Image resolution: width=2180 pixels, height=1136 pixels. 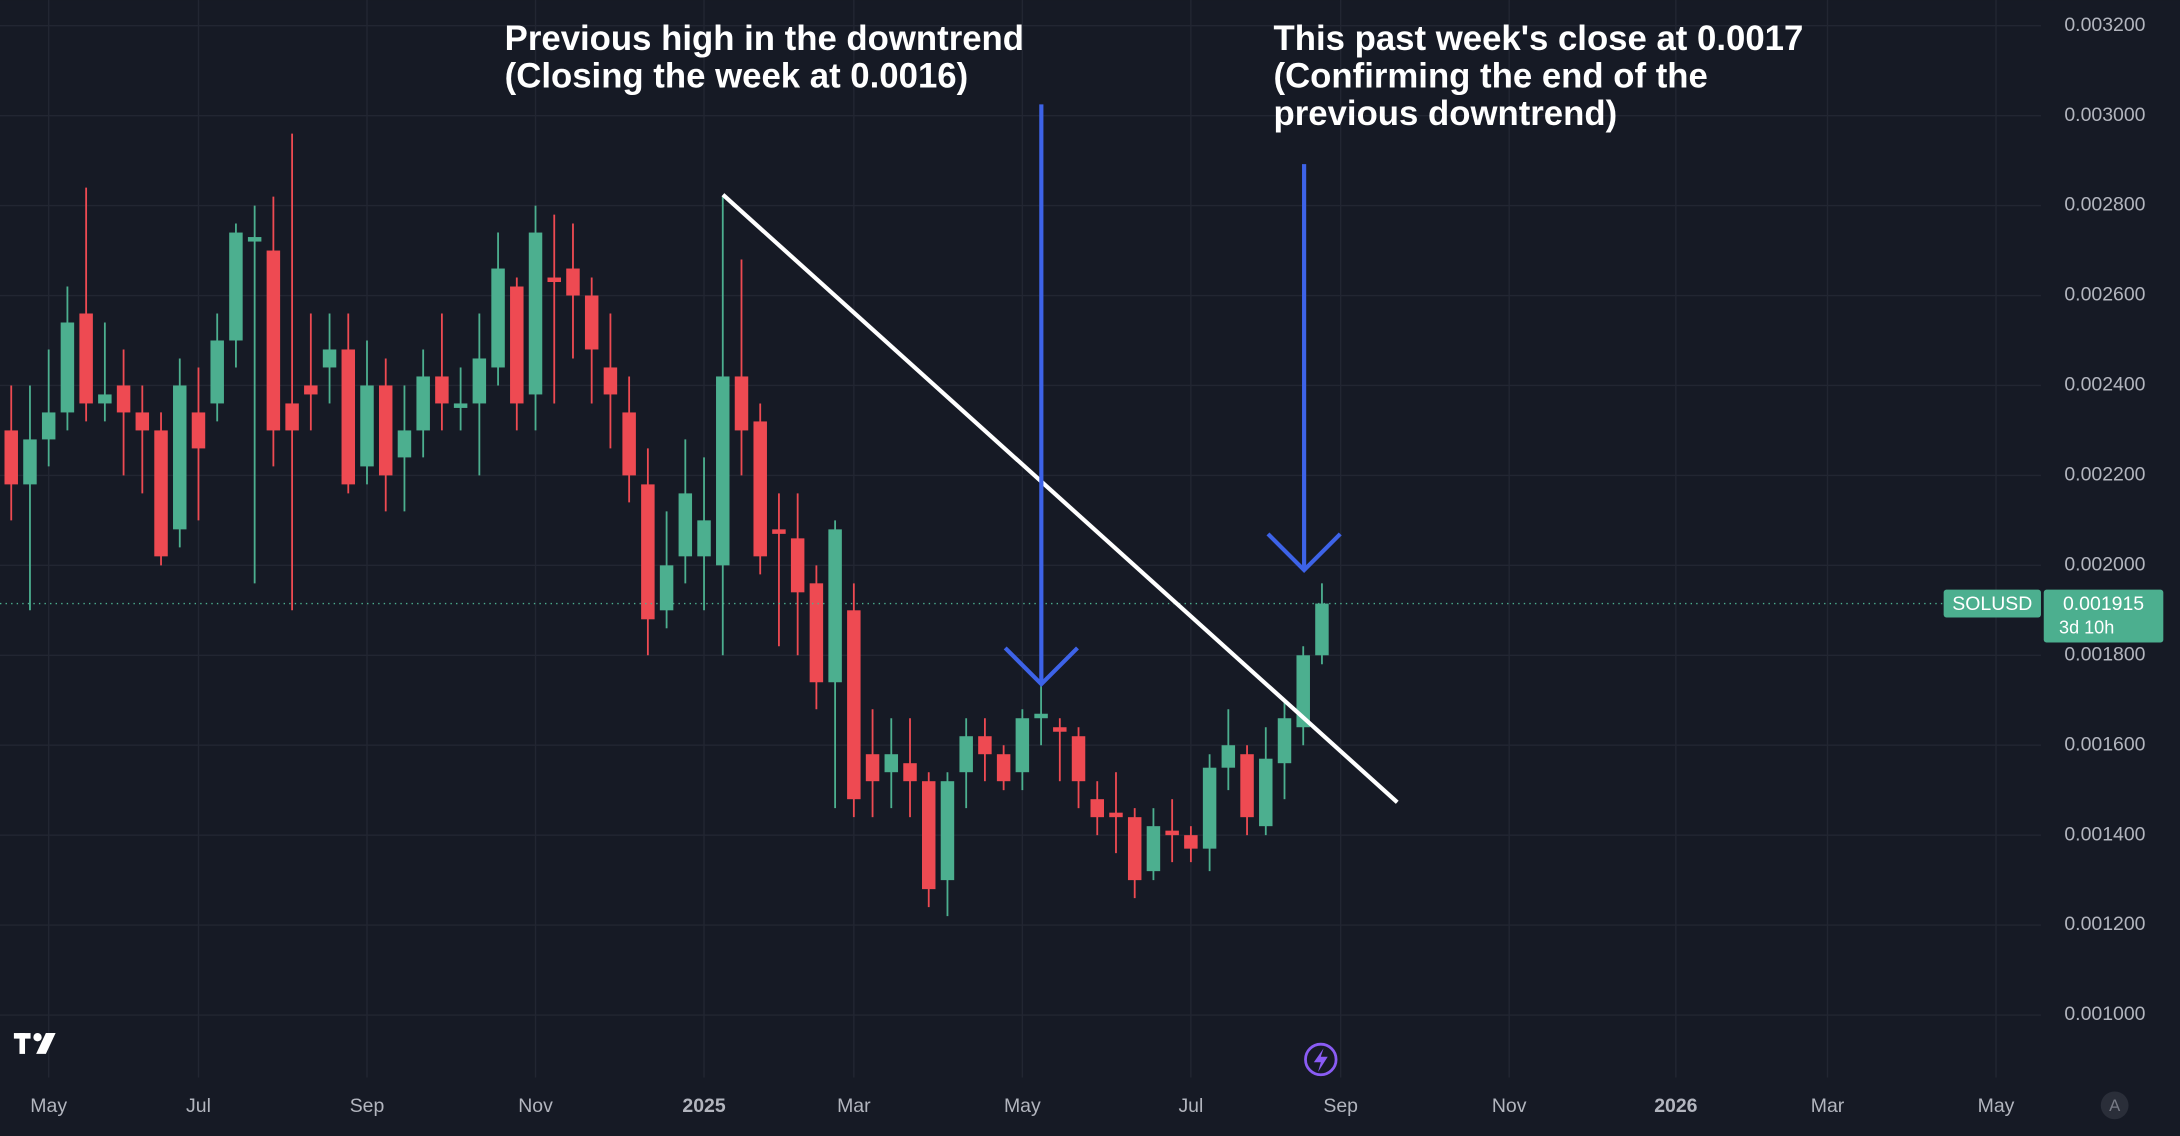 I want to click on y-tick-label: 0.001600, so click(x=2104, y=744).